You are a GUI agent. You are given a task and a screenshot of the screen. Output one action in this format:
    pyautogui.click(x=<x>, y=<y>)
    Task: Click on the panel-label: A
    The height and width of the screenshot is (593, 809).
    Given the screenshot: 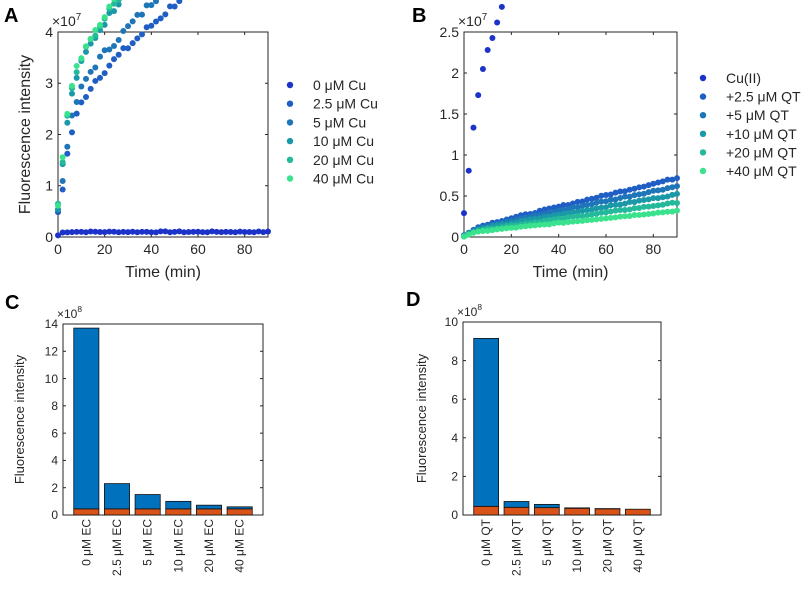 What is the action you would take?
    pyautogui.click(x=11, y=16)
    